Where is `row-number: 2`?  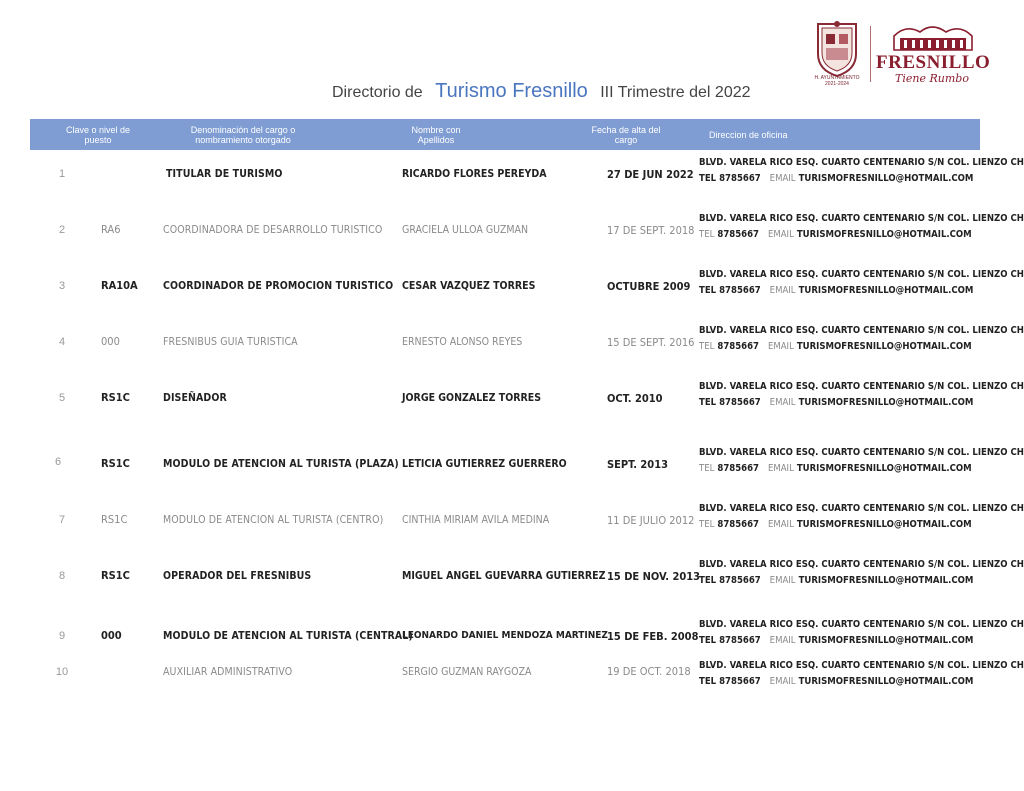
row-number: 2 is located at coordinates (62, 230).